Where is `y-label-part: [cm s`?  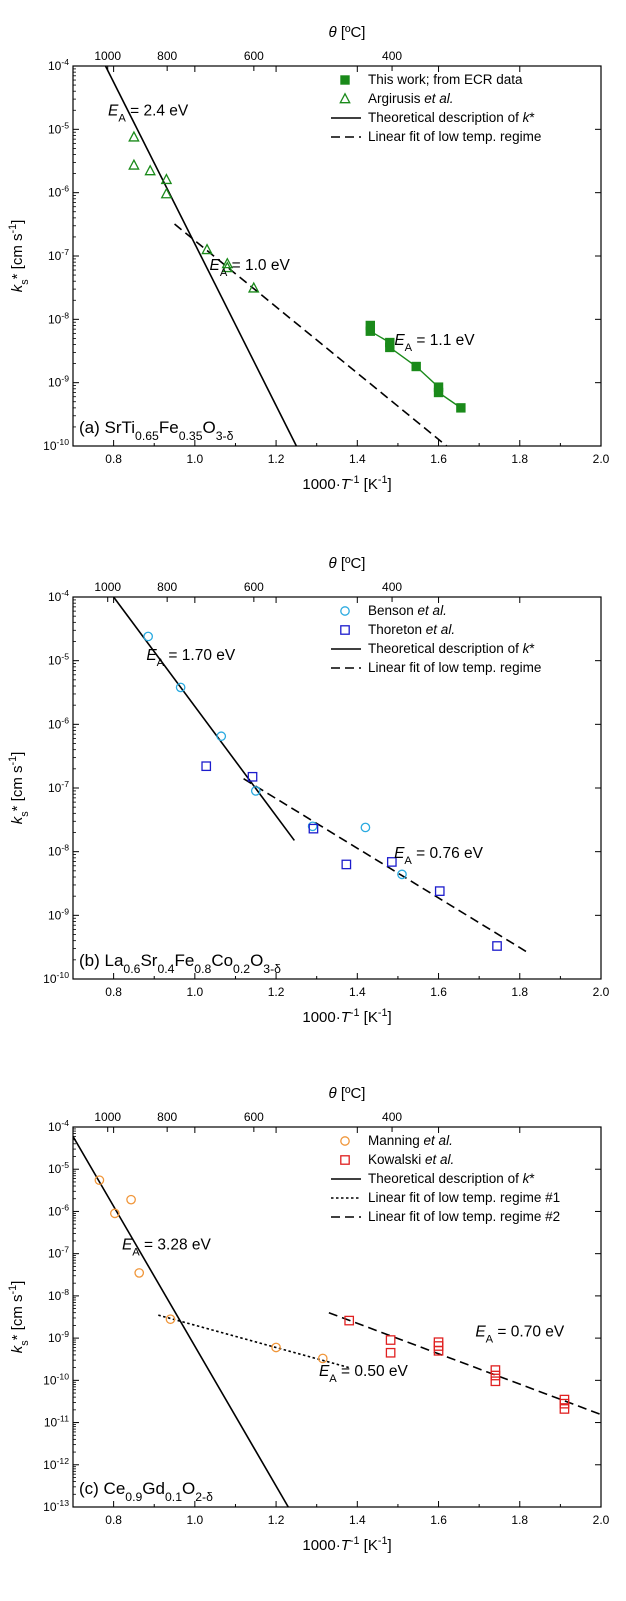
y-label-part: [cm s is located at coordinates (17, 254).